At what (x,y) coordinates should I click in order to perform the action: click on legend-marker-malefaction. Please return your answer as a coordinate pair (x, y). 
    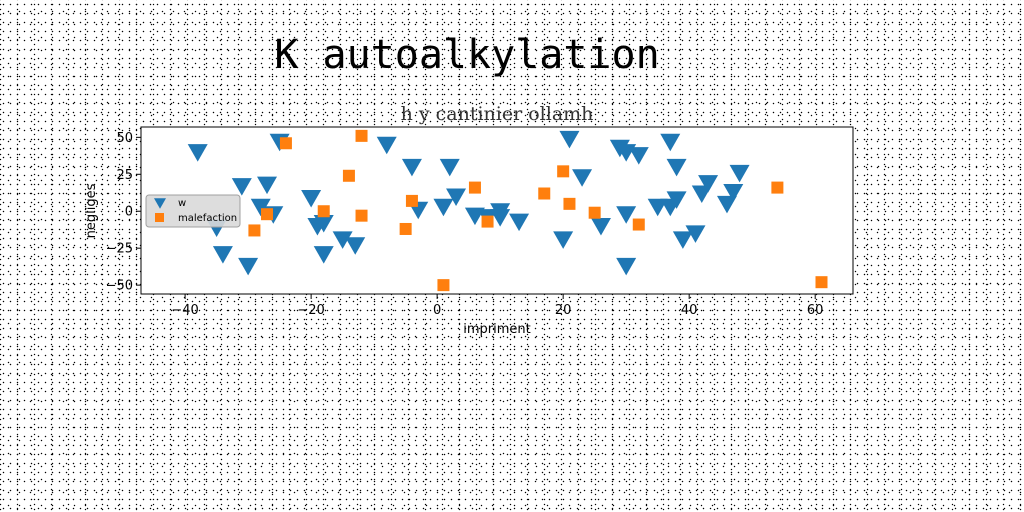
    Looking at the image, I should click on (159, 217).